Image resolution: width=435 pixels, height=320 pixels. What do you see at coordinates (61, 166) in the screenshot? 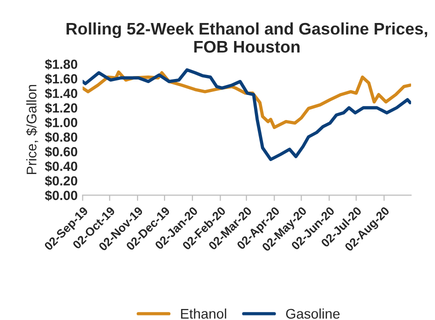
I see `y-tick-label: $0.40` at bounding box center [61, 166].